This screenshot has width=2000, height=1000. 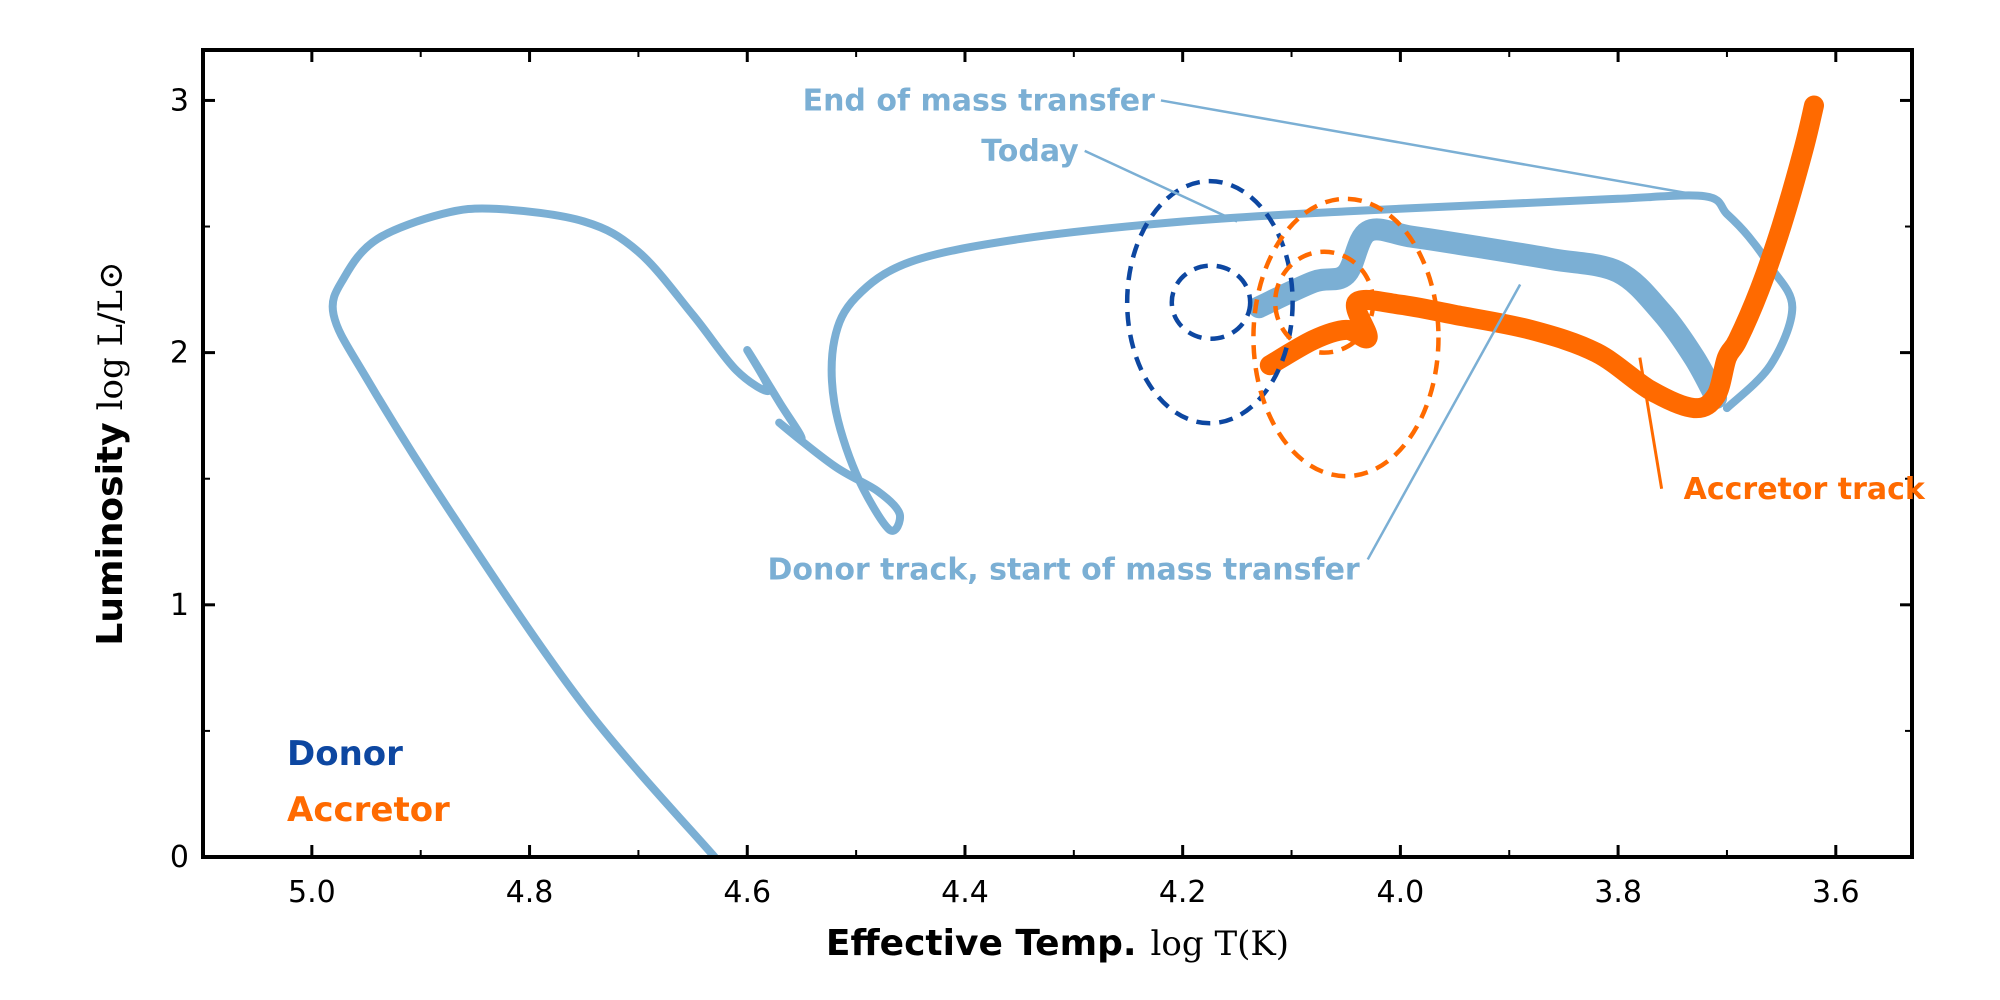 What do you see at coordinates (979, 100) in the screenshot?
I see `annotation-end-of-mass-transfer: End of mass transfer` at bounding box center [979, 100].